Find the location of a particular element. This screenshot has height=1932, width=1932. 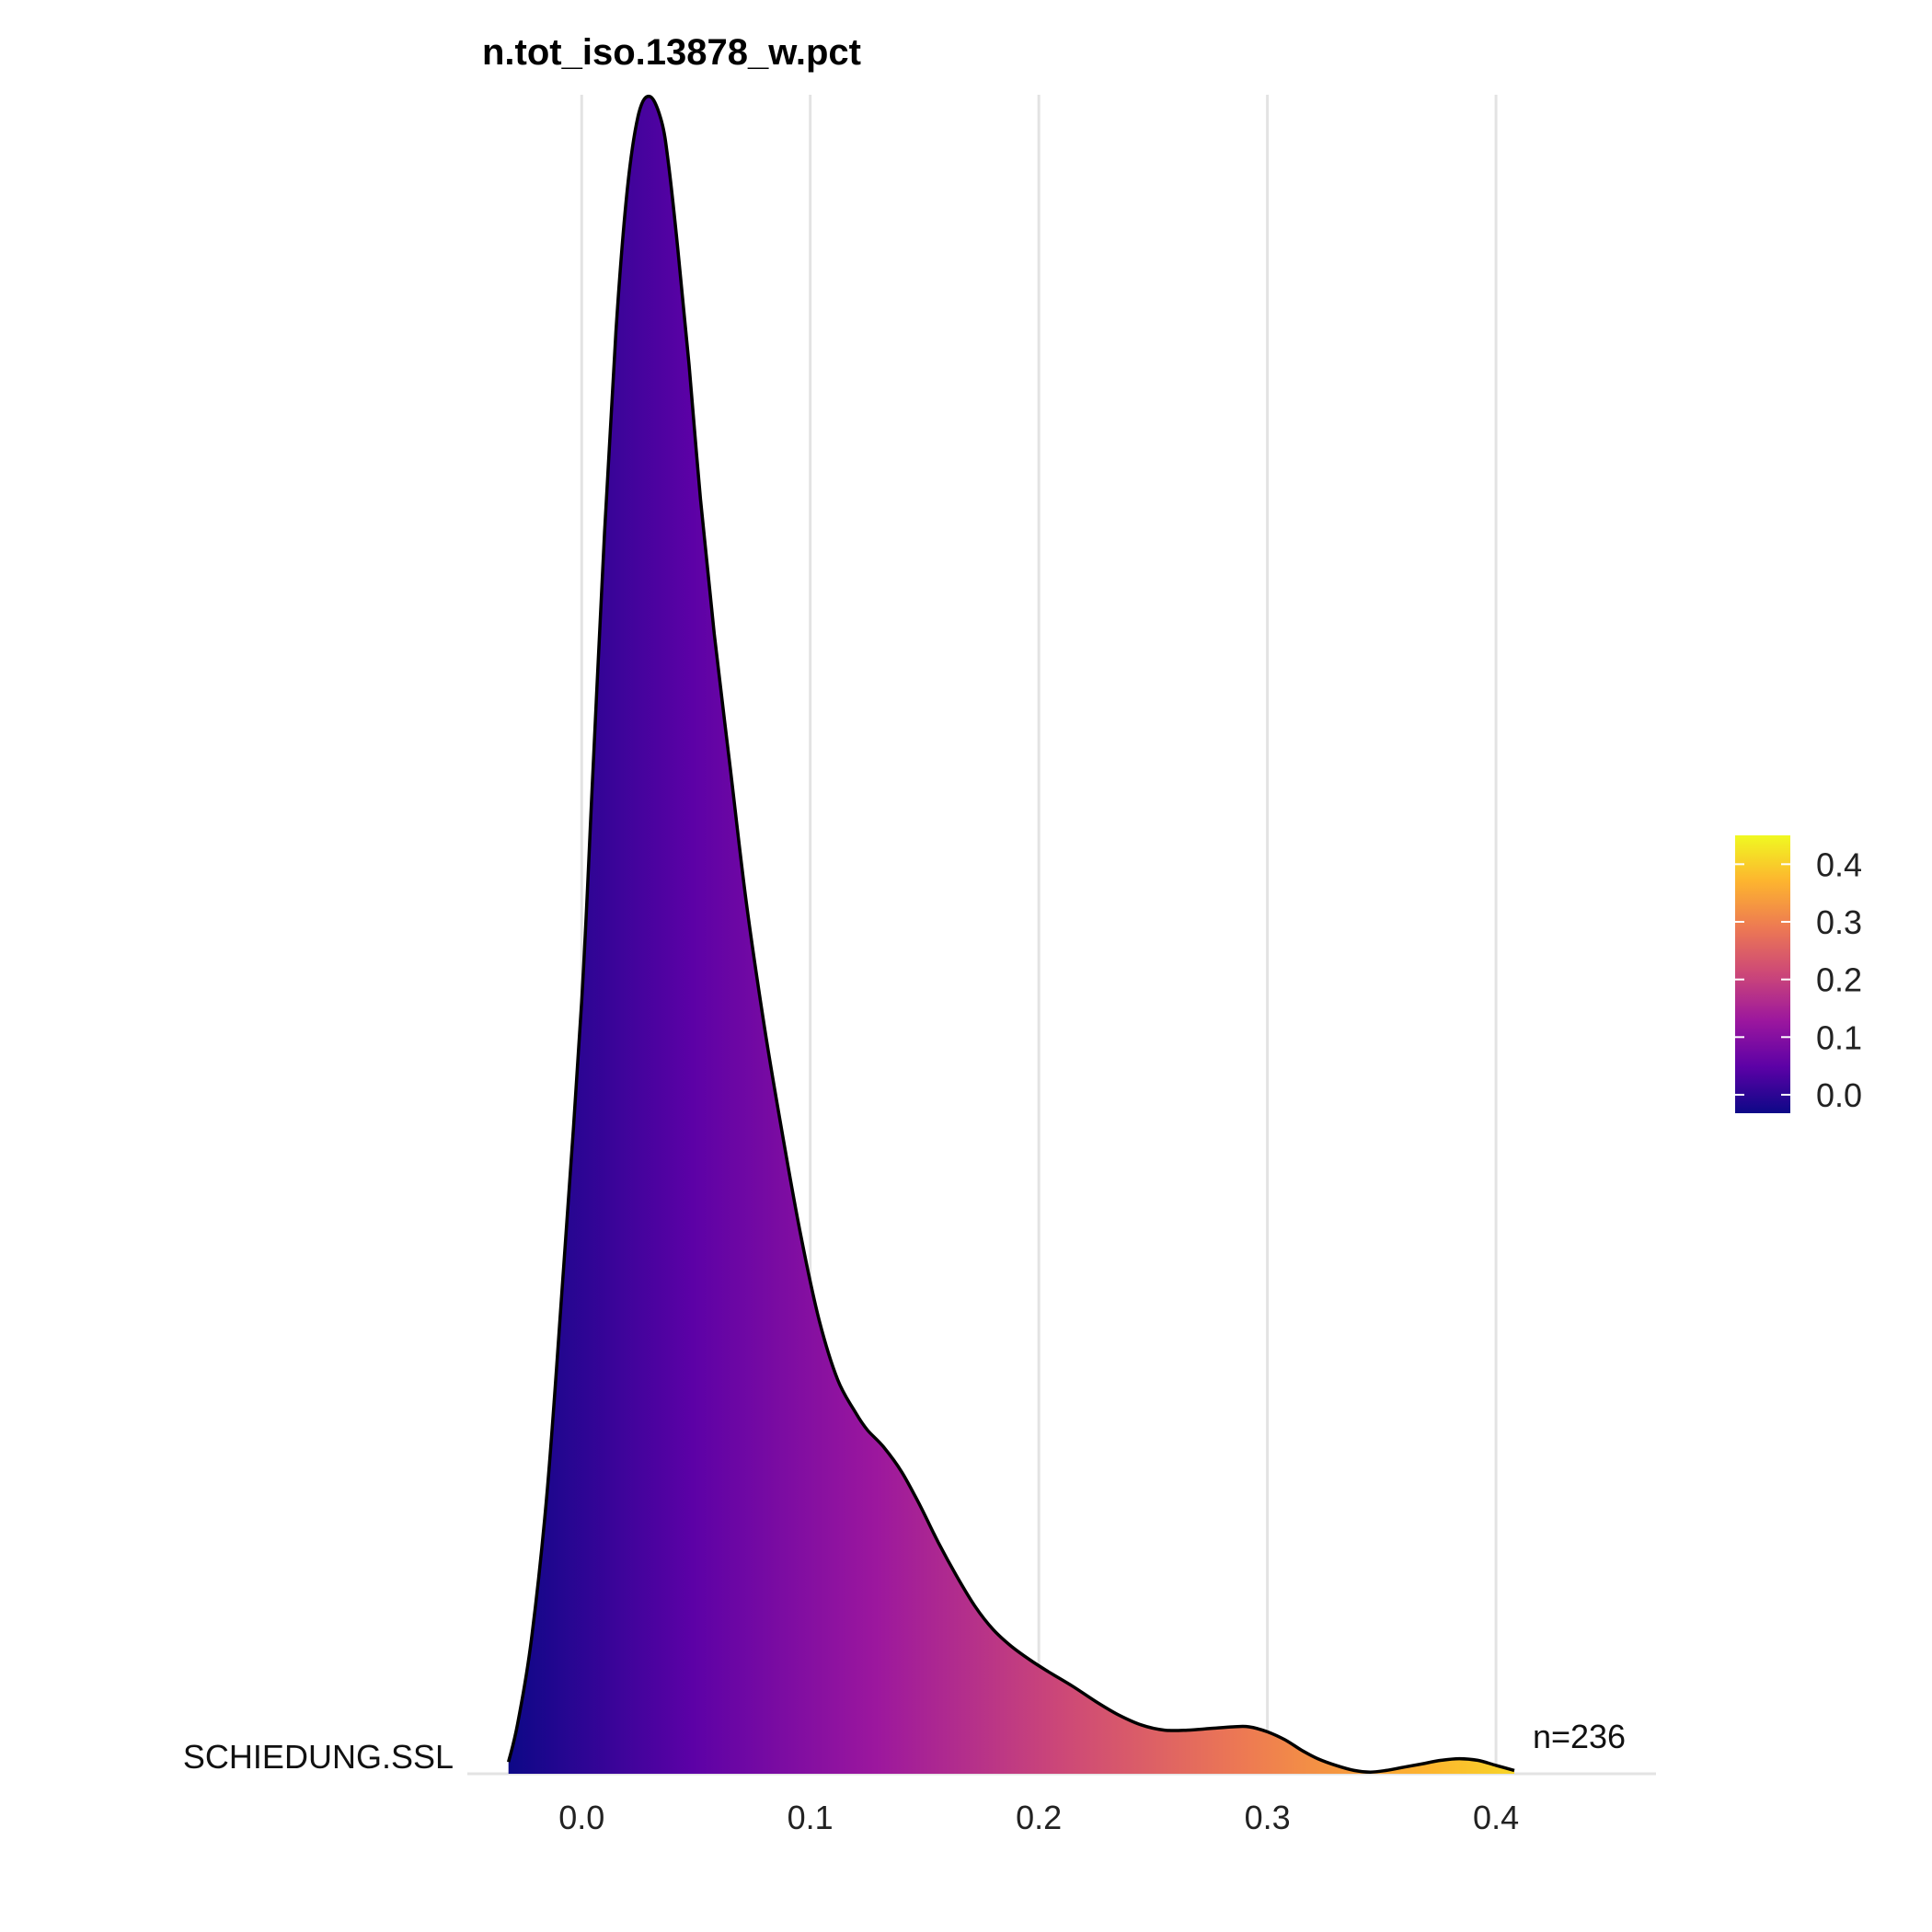

color-legend: 0.0 0.1 0.2 0.3 0.4 is located at coordinates (1798, 974).